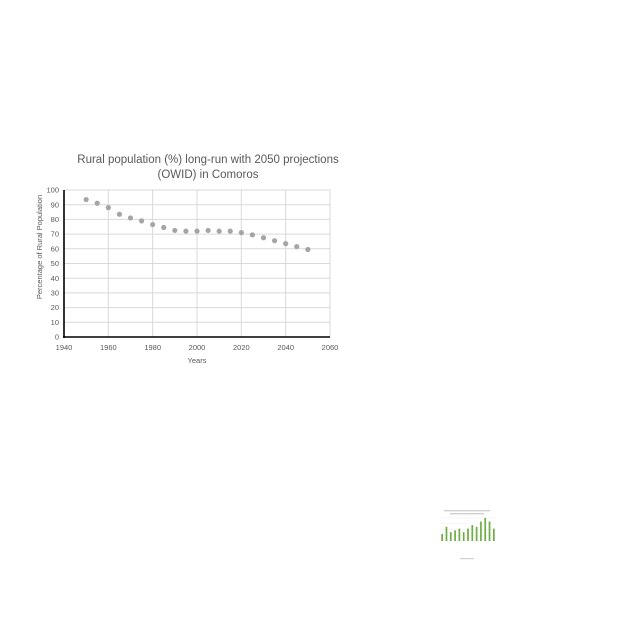 The width and height of the screenshot is (640, 640). I want to click on x-tick-label: 2060, so click(330, 347).